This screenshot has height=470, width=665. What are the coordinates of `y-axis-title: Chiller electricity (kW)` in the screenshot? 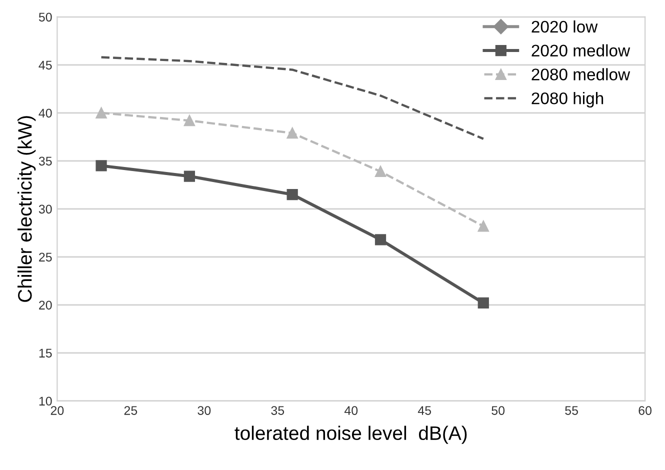 It's located at (27, 209).